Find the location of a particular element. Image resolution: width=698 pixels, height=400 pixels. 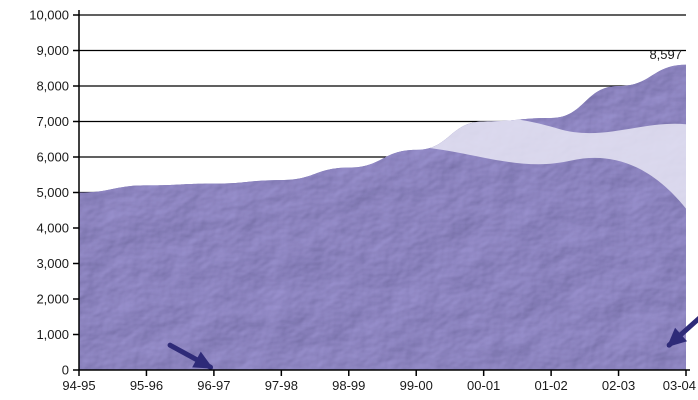

y-tick-label: 6,000 is located at coordinates (52, 157).